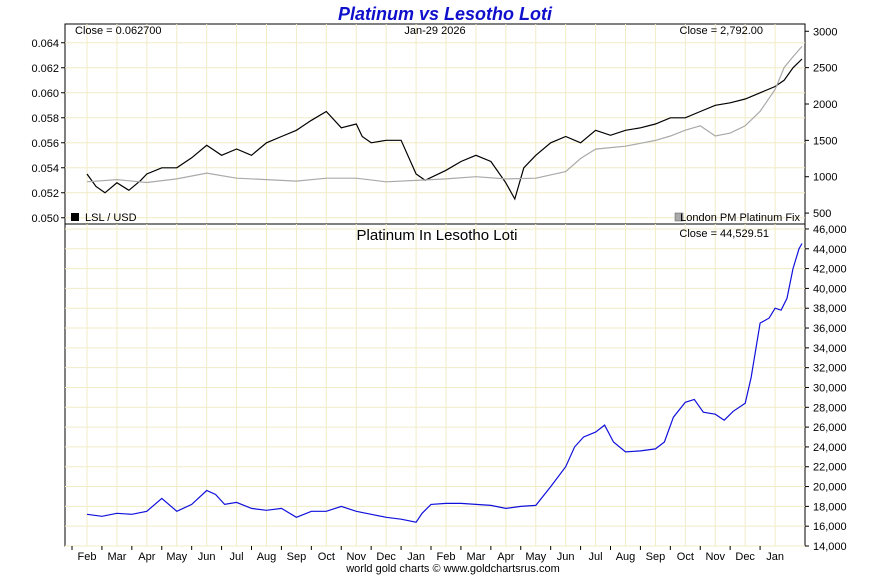 The width and height of the screenshot is (890, 575). What do you see at coordinates (830, 369) in the screenshot?
I see `bottom-y-tick-label: 32,000` at bounding box center [830, 369].